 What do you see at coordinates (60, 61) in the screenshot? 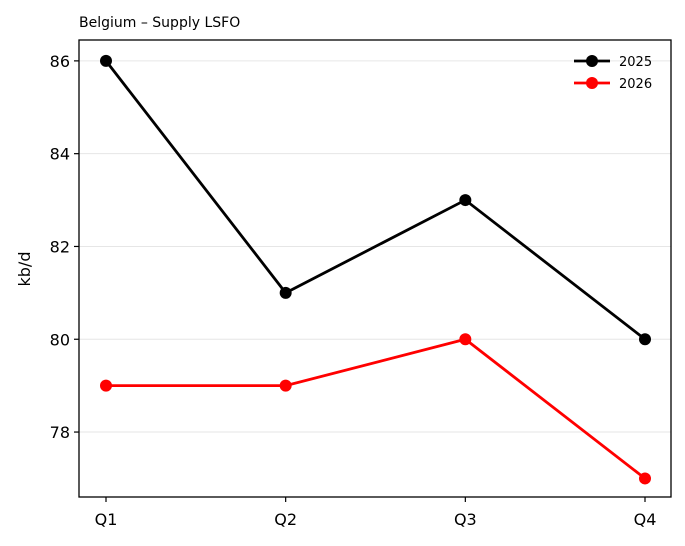
I see `y-tick-label: 86` at bounding box center [60, 61].